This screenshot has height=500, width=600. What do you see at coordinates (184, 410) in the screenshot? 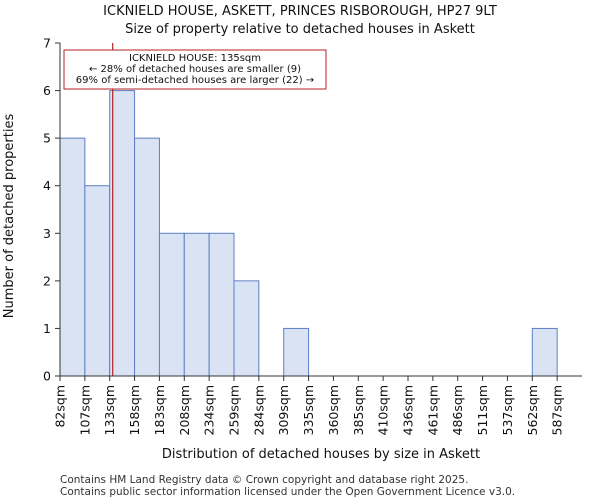
I see `x-tick-label: 208sqm` at bounding box center [184, 410].